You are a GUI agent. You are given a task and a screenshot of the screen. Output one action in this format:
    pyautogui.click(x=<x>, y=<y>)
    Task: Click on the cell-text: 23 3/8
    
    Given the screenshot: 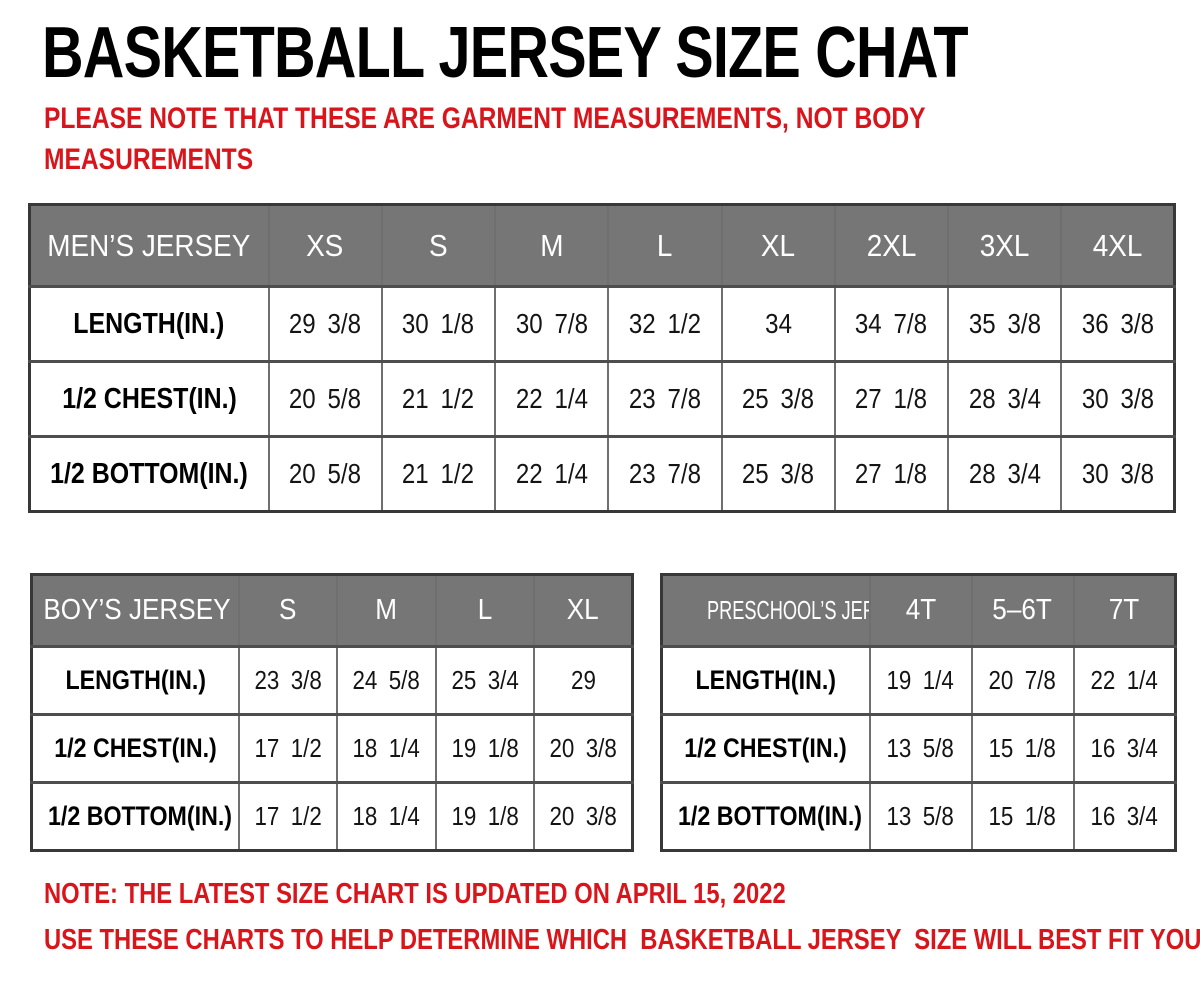 What is the action you would take?
    pyautogui.click(x=288, y=680)
    